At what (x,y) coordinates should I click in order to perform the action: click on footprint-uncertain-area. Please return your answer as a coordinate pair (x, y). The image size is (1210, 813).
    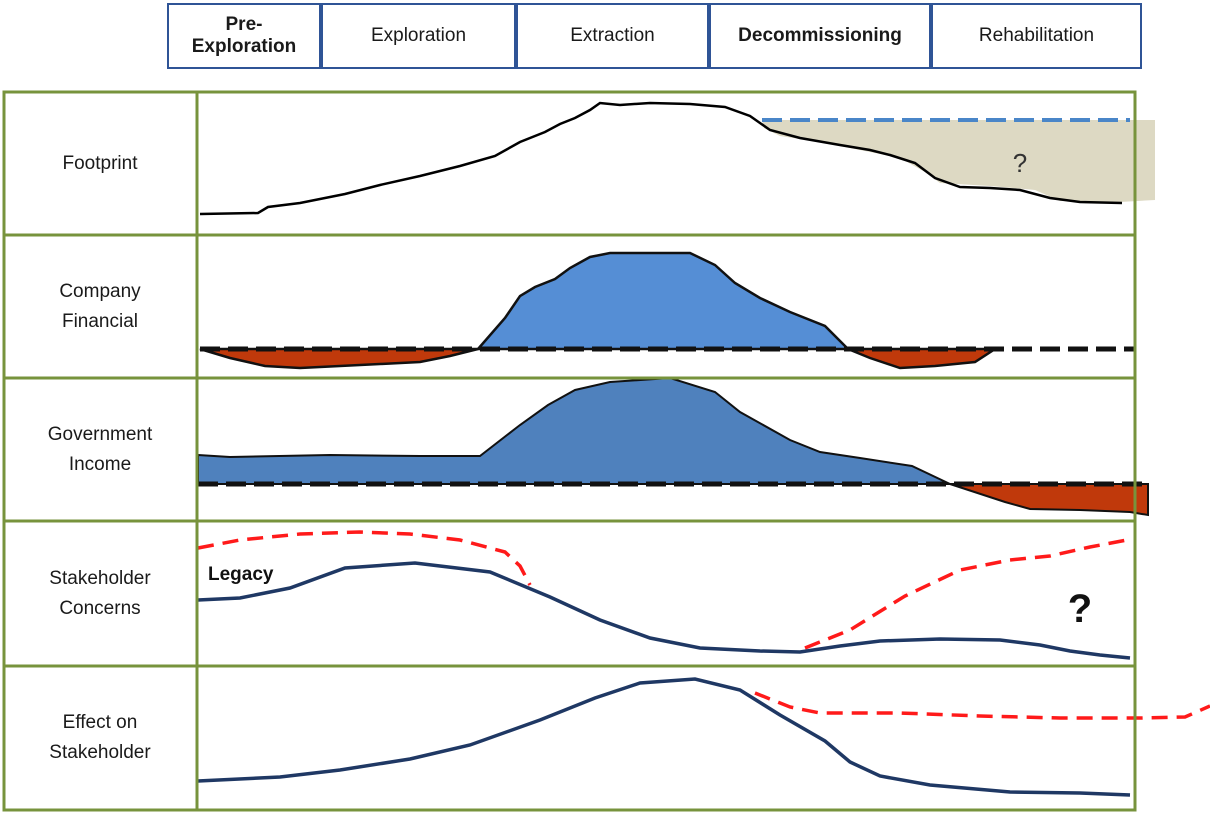
    Looking at the image, I should click on (958, 161).